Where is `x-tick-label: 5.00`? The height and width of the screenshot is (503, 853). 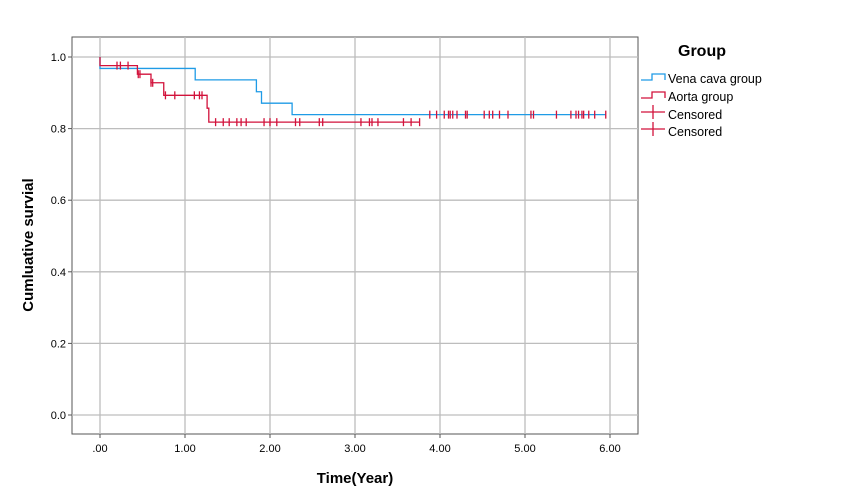
x-tick-label: 5.00 is located at coordinates (524, 449).